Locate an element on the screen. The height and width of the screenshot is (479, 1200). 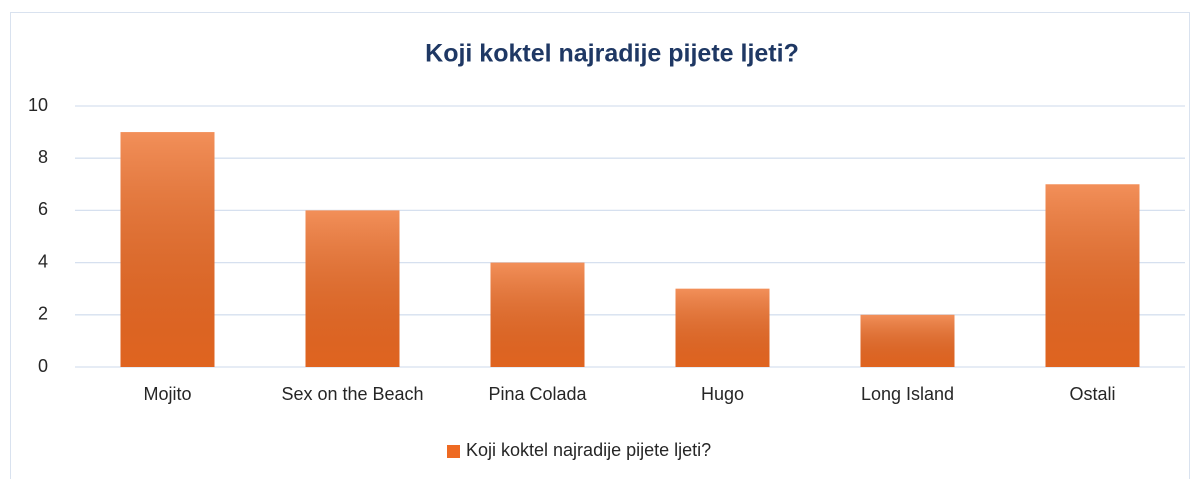
x-tick-label: Sex on the Beach is located at coordinates (352, 394).